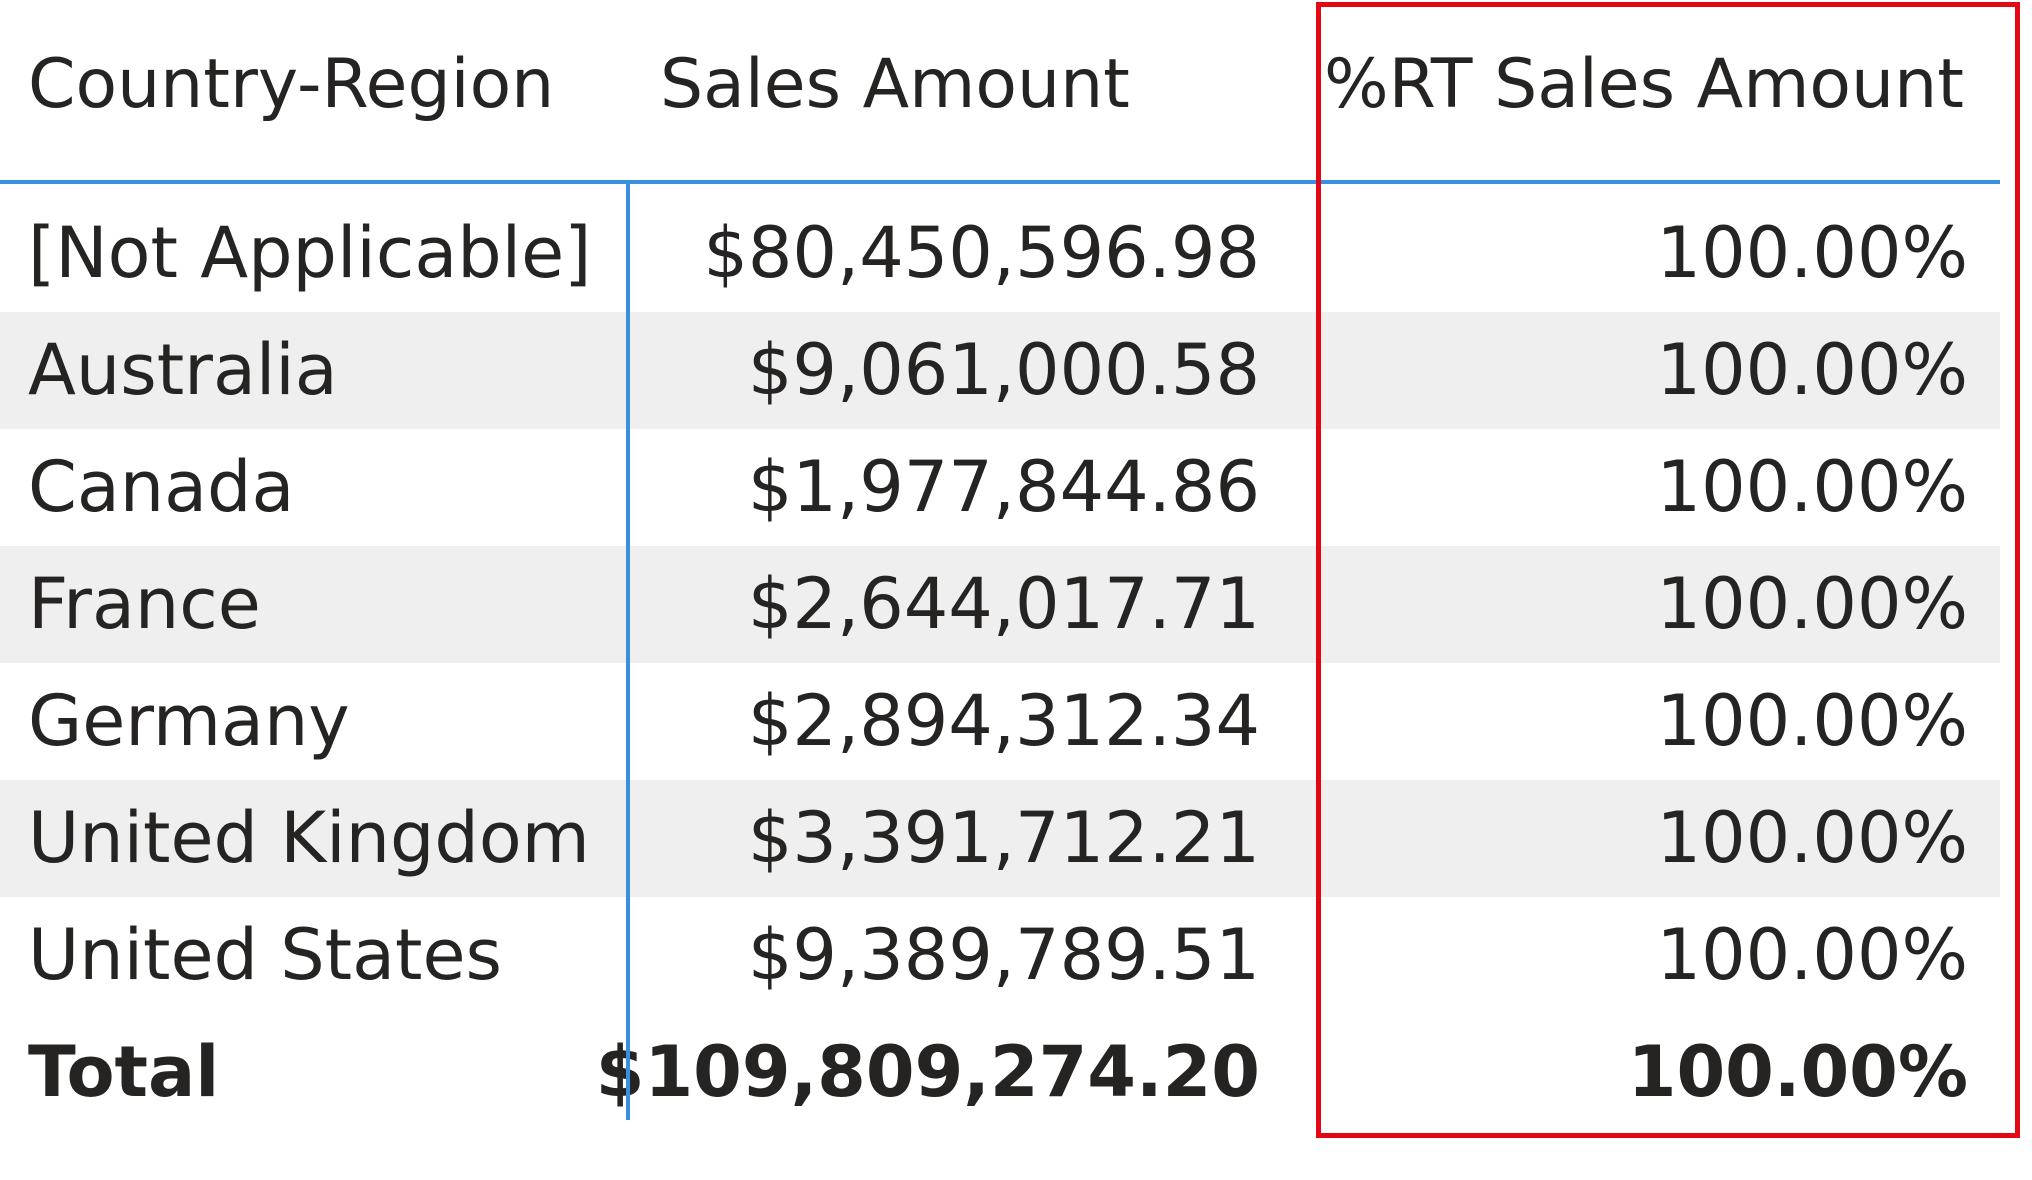  What do you see at coordinates (1003, 721) in the screenshot?
I see `cell-sales-amount: $2,894,312.34` at bounding box center [1003, 721].